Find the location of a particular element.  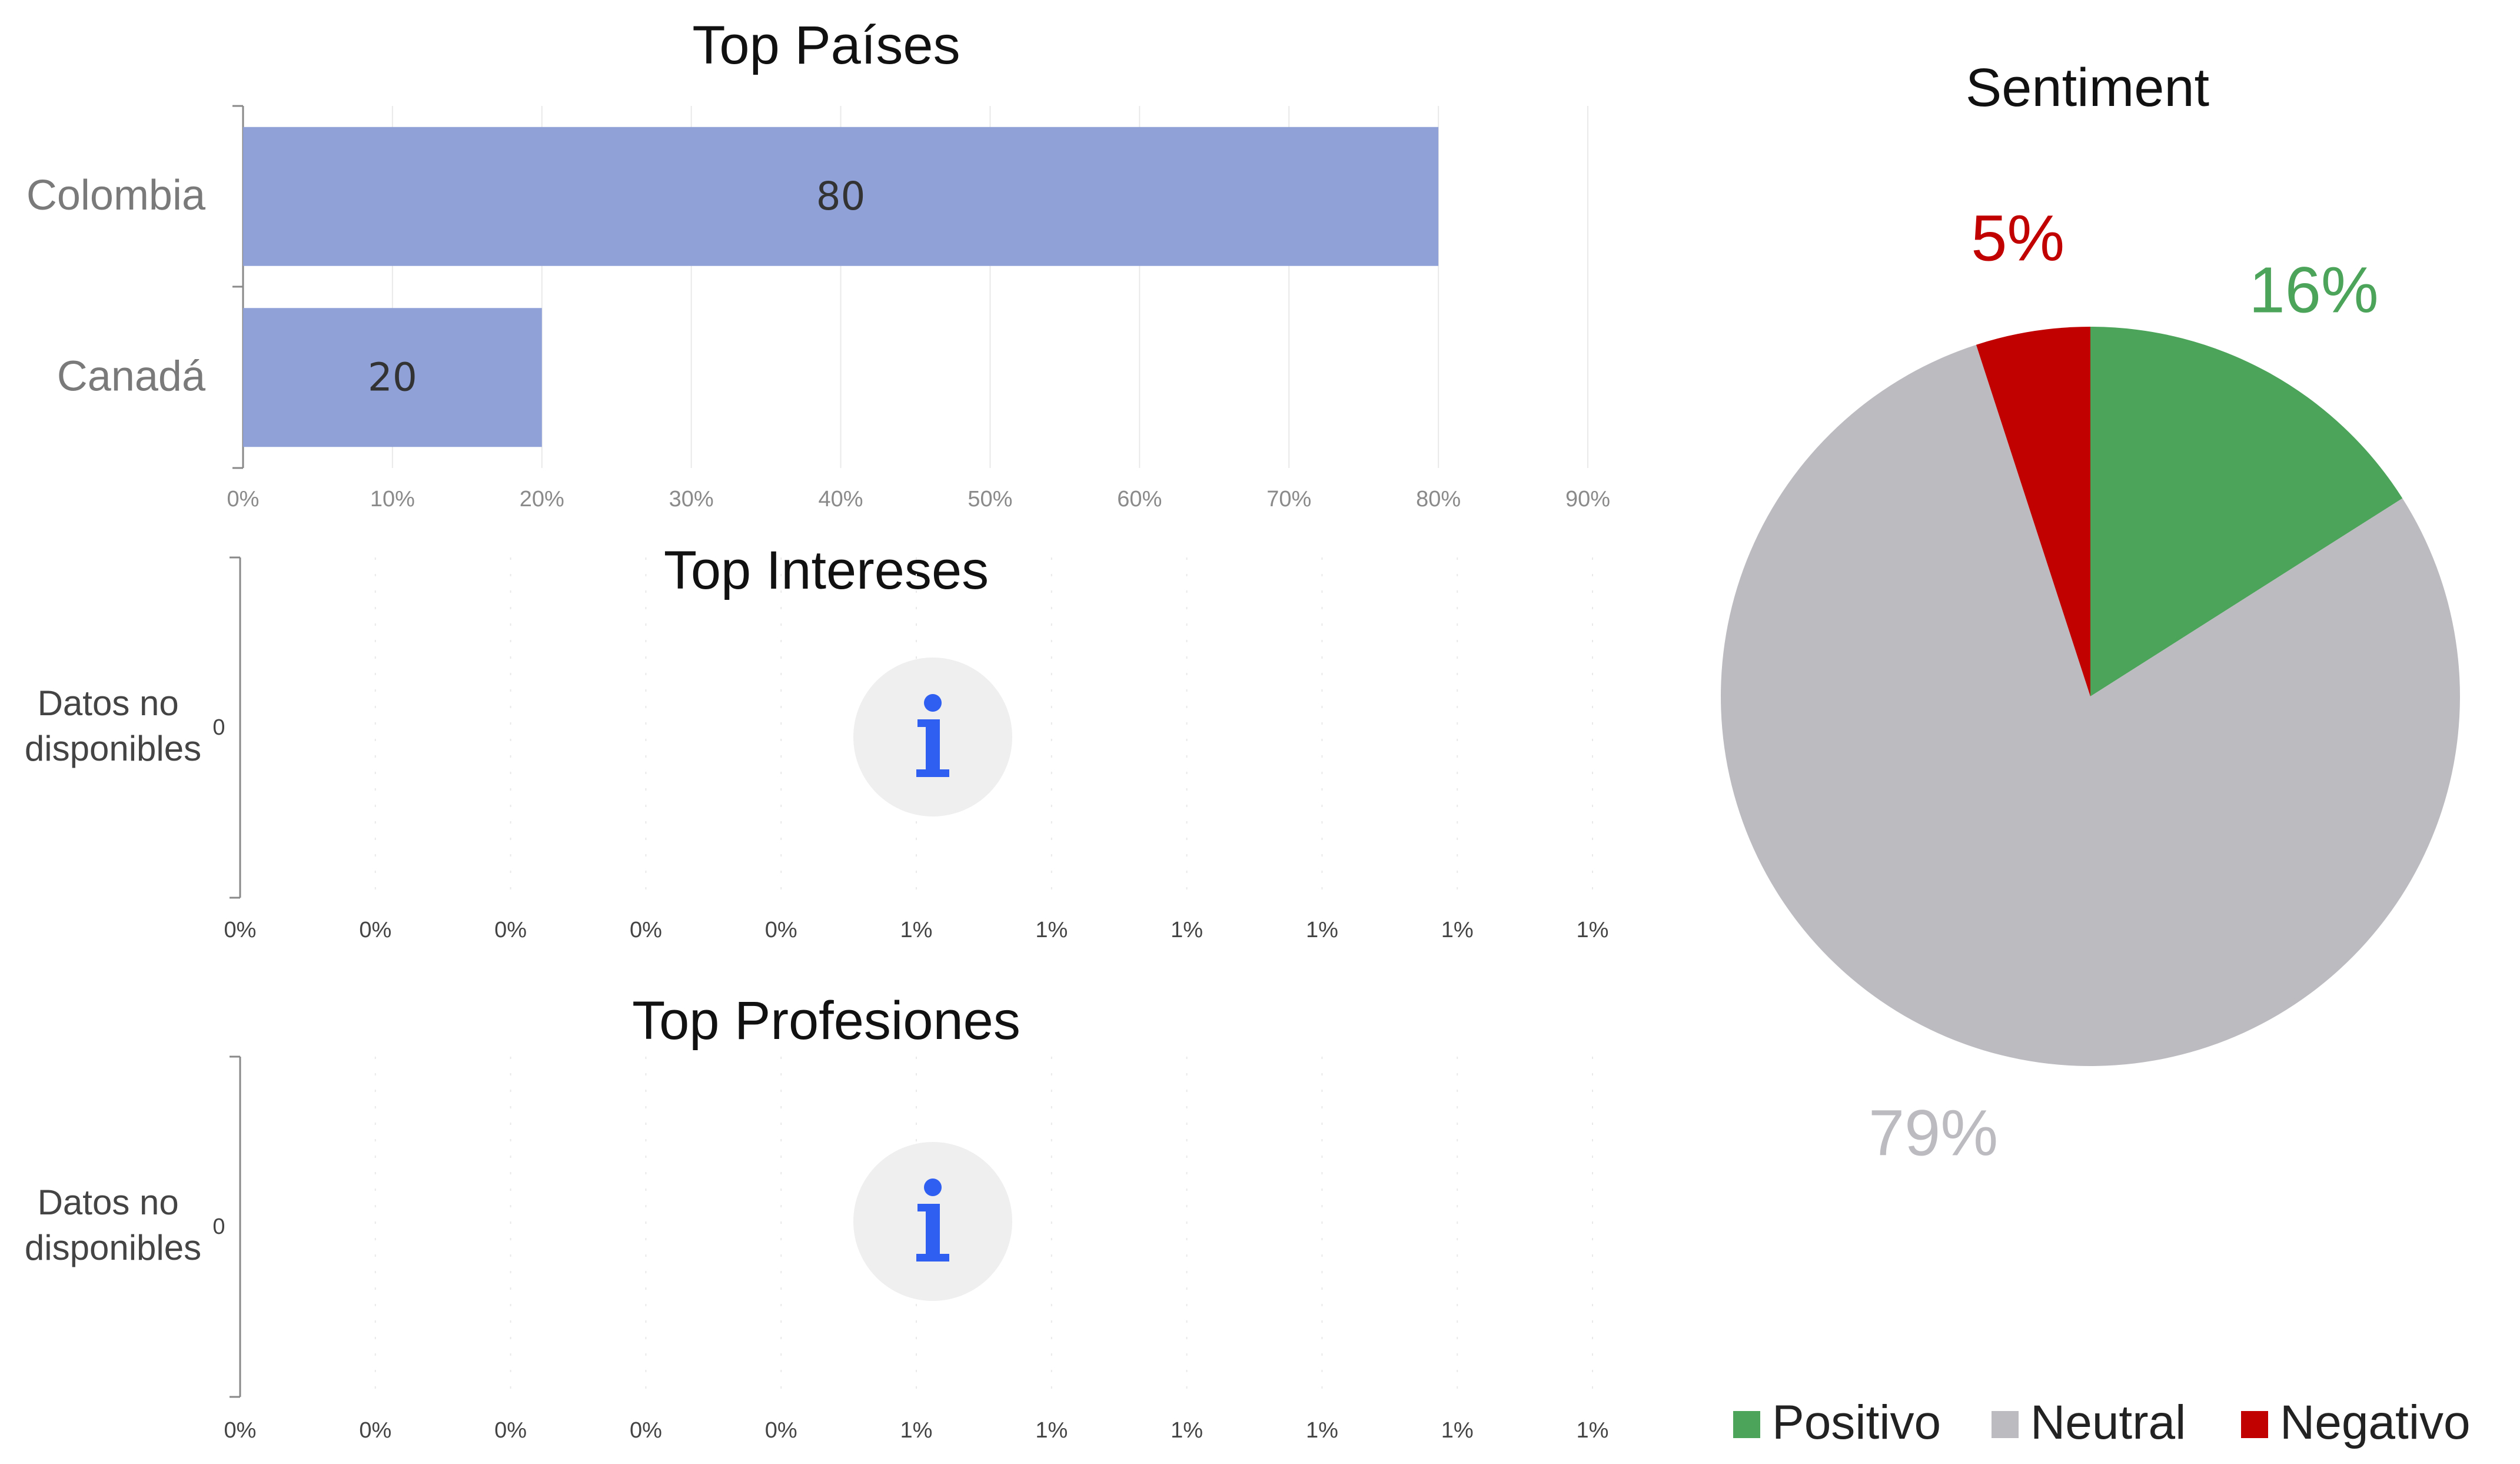

top-paises-title: Top Países is located at coordinates (826, 45).